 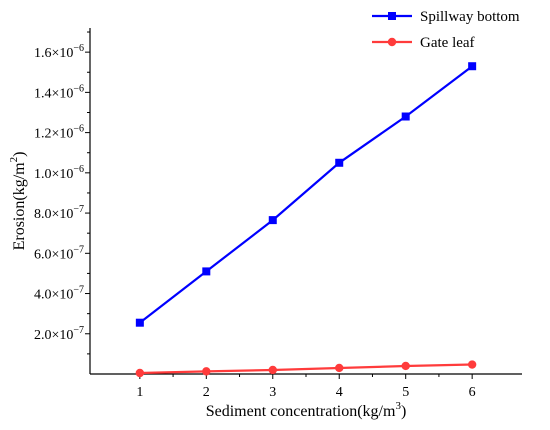 I want to click on legend: Spillway bottom Gate leaf, so click(x=446, y=30).